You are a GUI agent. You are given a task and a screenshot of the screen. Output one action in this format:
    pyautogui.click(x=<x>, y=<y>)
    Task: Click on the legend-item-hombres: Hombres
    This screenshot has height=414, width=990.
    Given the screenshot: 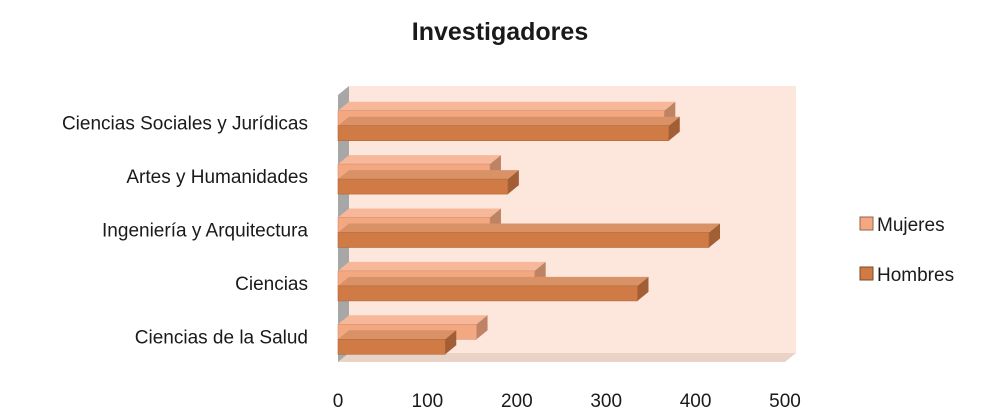 What is the action you would take?
    pyautogui.click(x=906, y=275)
    